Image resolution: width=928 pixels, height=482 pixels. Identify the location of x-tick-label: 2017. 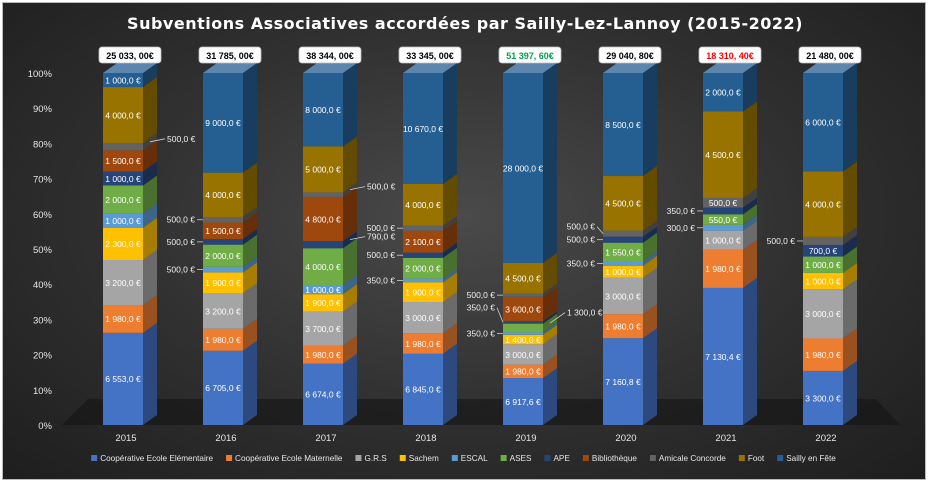
(325, 438).